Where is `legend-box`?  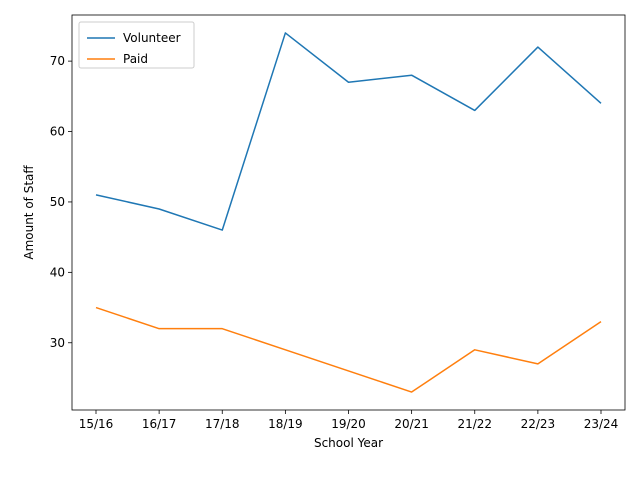 legend-box is located at coordinates (136, 45).